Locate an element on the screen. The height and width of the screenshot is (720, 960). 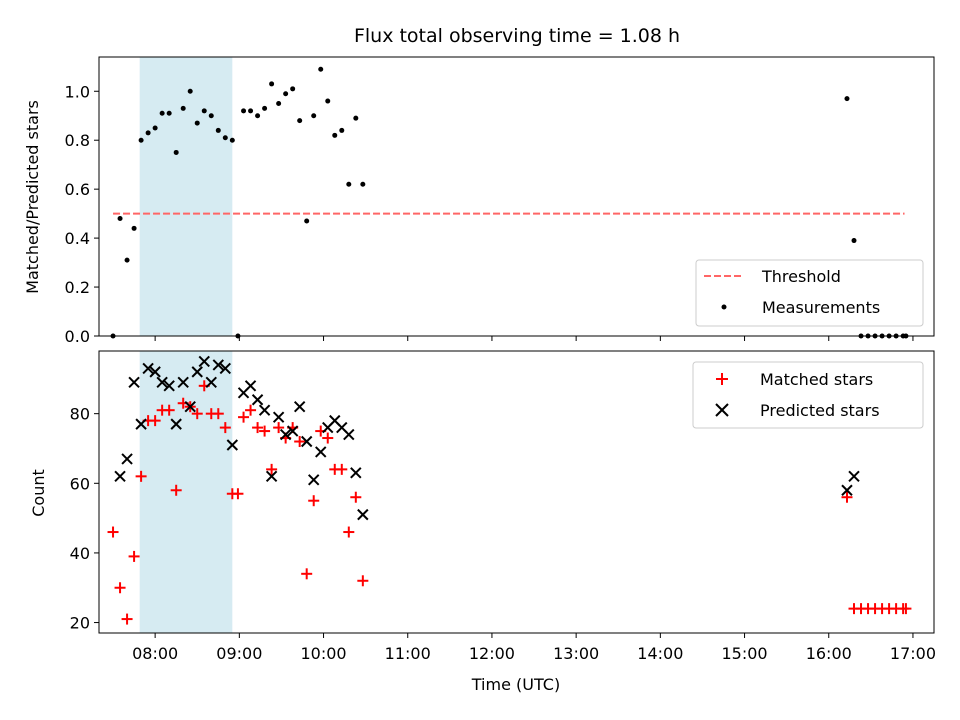
x-tick-label: 13:00 is located at coordinates (576, 653).